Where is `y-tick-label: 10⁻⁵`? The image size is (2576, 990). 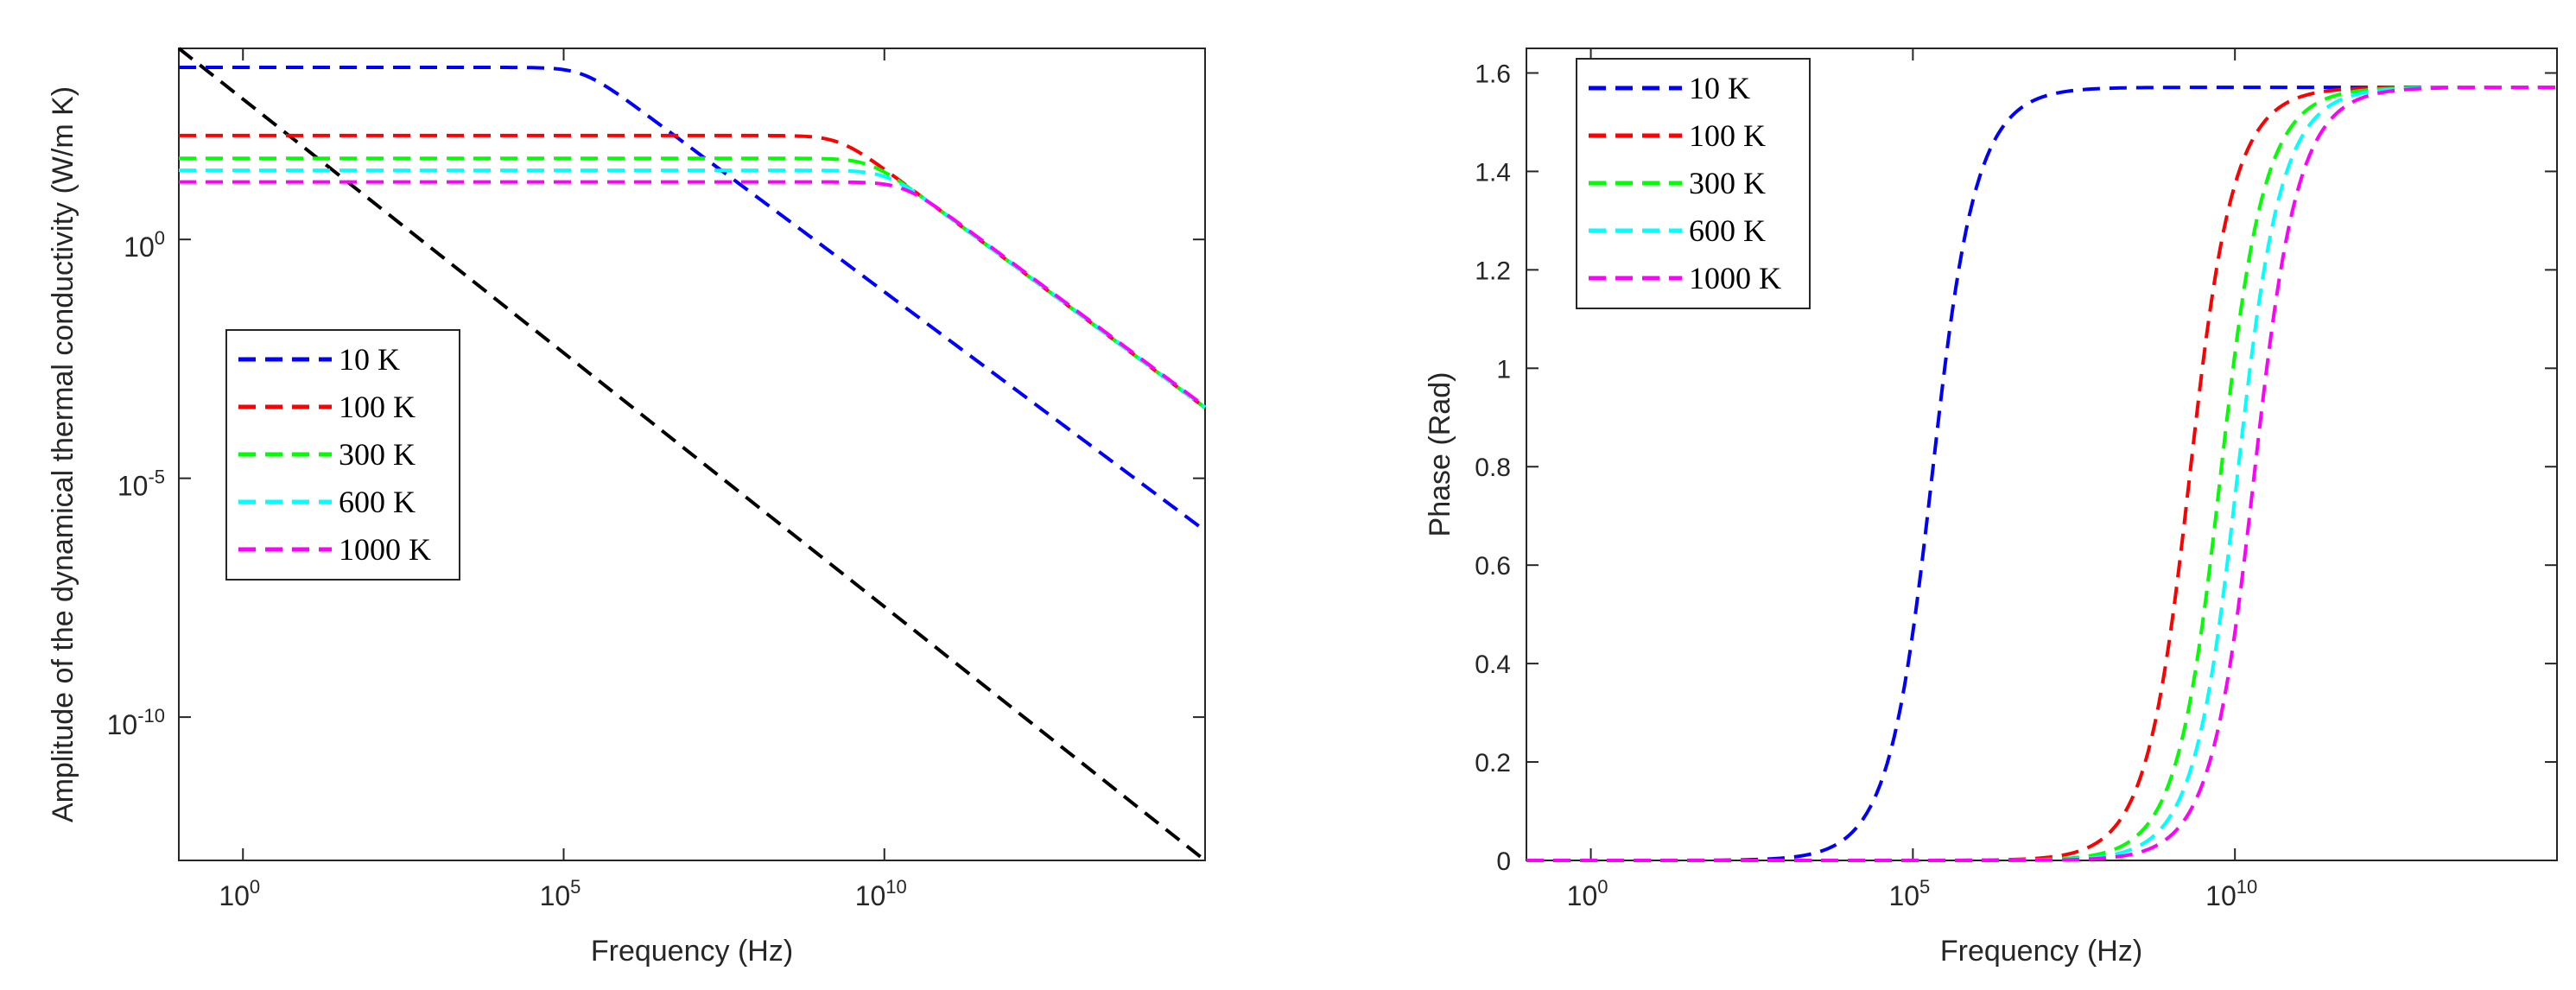
y-tick-label: 10⁻⁵ is located at coordinates (141, 484).